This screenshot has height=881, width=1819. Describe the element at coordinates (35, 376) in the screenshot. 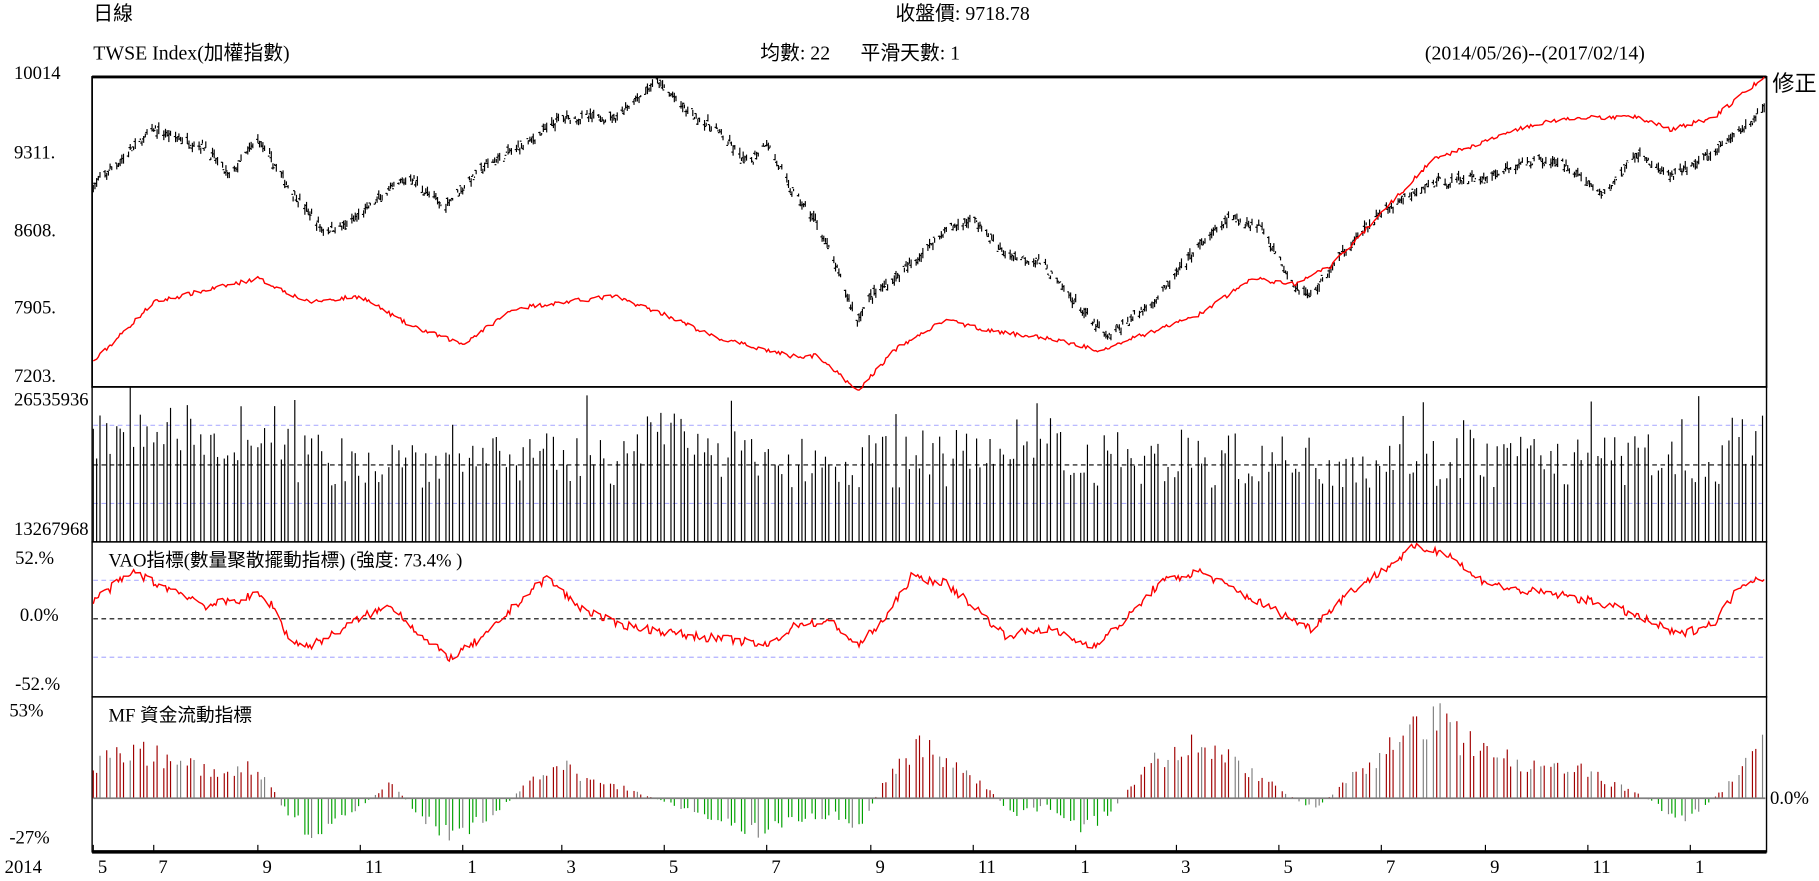

I see `price-tick-4: 7203.` at that location.